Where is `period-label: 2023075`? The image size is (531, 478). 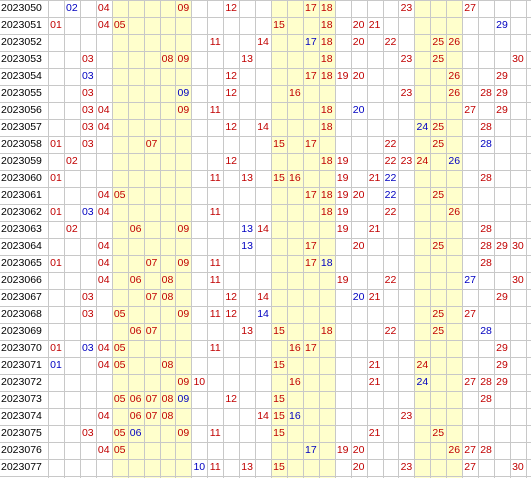
period-label: 2023075 is located at coordinates (21, 433).